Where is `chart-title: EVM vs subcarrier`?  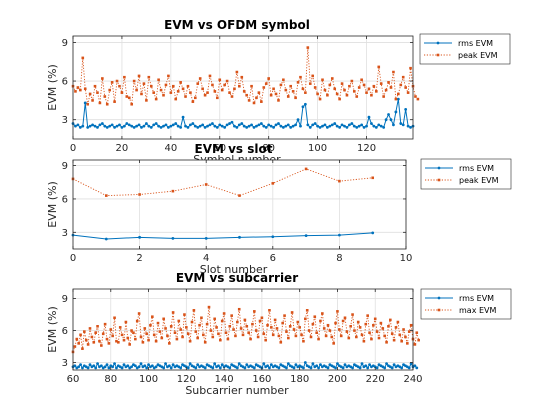 chart-title: EVM vs subcarrier is located at coordinates (237, 278).